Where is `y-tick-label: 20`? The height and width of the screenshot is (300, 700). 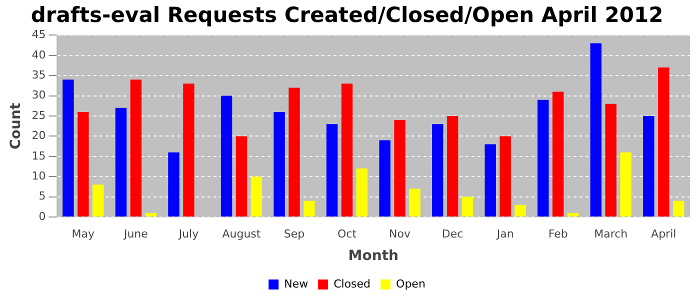
y-tick-label: 20 is located at coordinates (39, 135).